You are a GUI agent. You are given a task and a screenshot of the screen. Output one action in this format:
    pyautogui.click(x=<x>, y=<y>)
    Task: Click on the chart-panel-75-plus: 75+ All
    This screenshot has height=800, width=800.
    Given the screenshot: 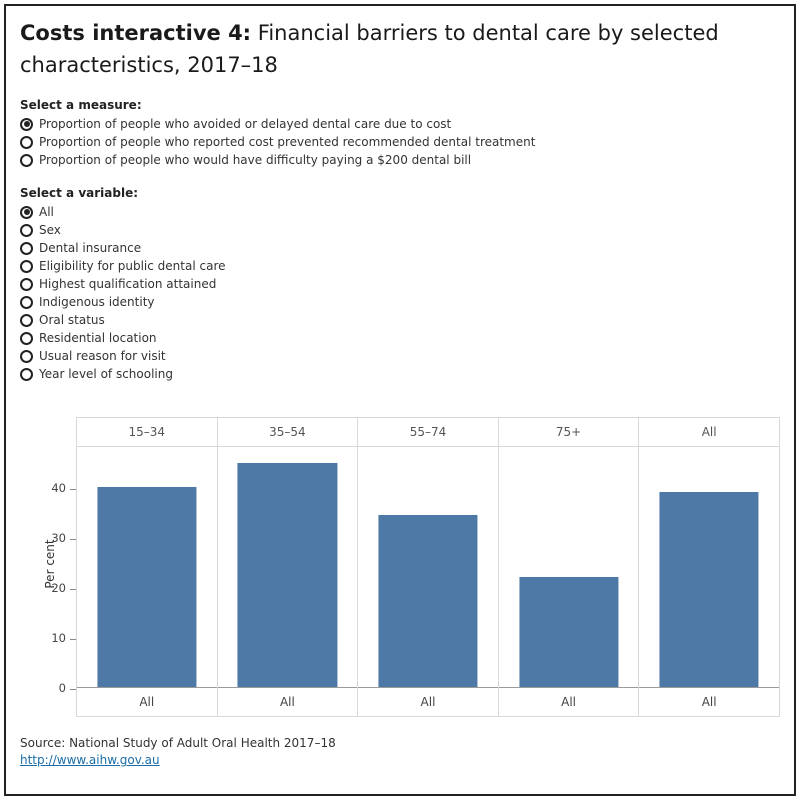 What is the action you would take?
    pyautogui.click(x=569, y=567)
    